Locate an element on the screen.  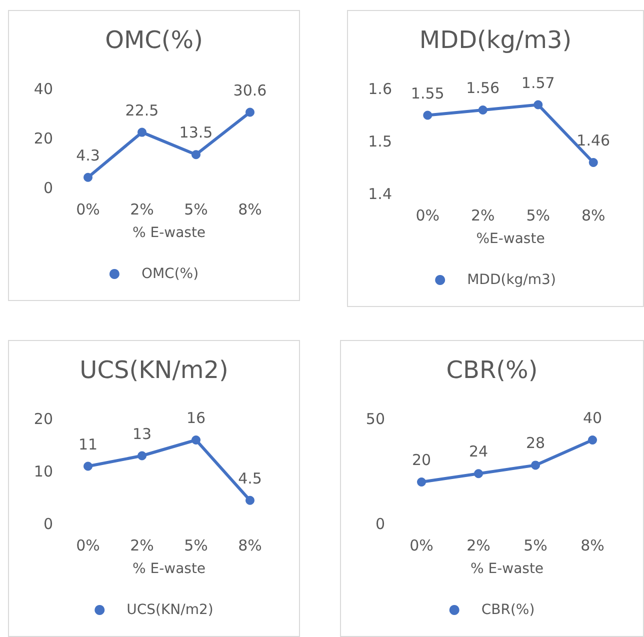
data-label: 1.57 is located at coordinates (538, 83).